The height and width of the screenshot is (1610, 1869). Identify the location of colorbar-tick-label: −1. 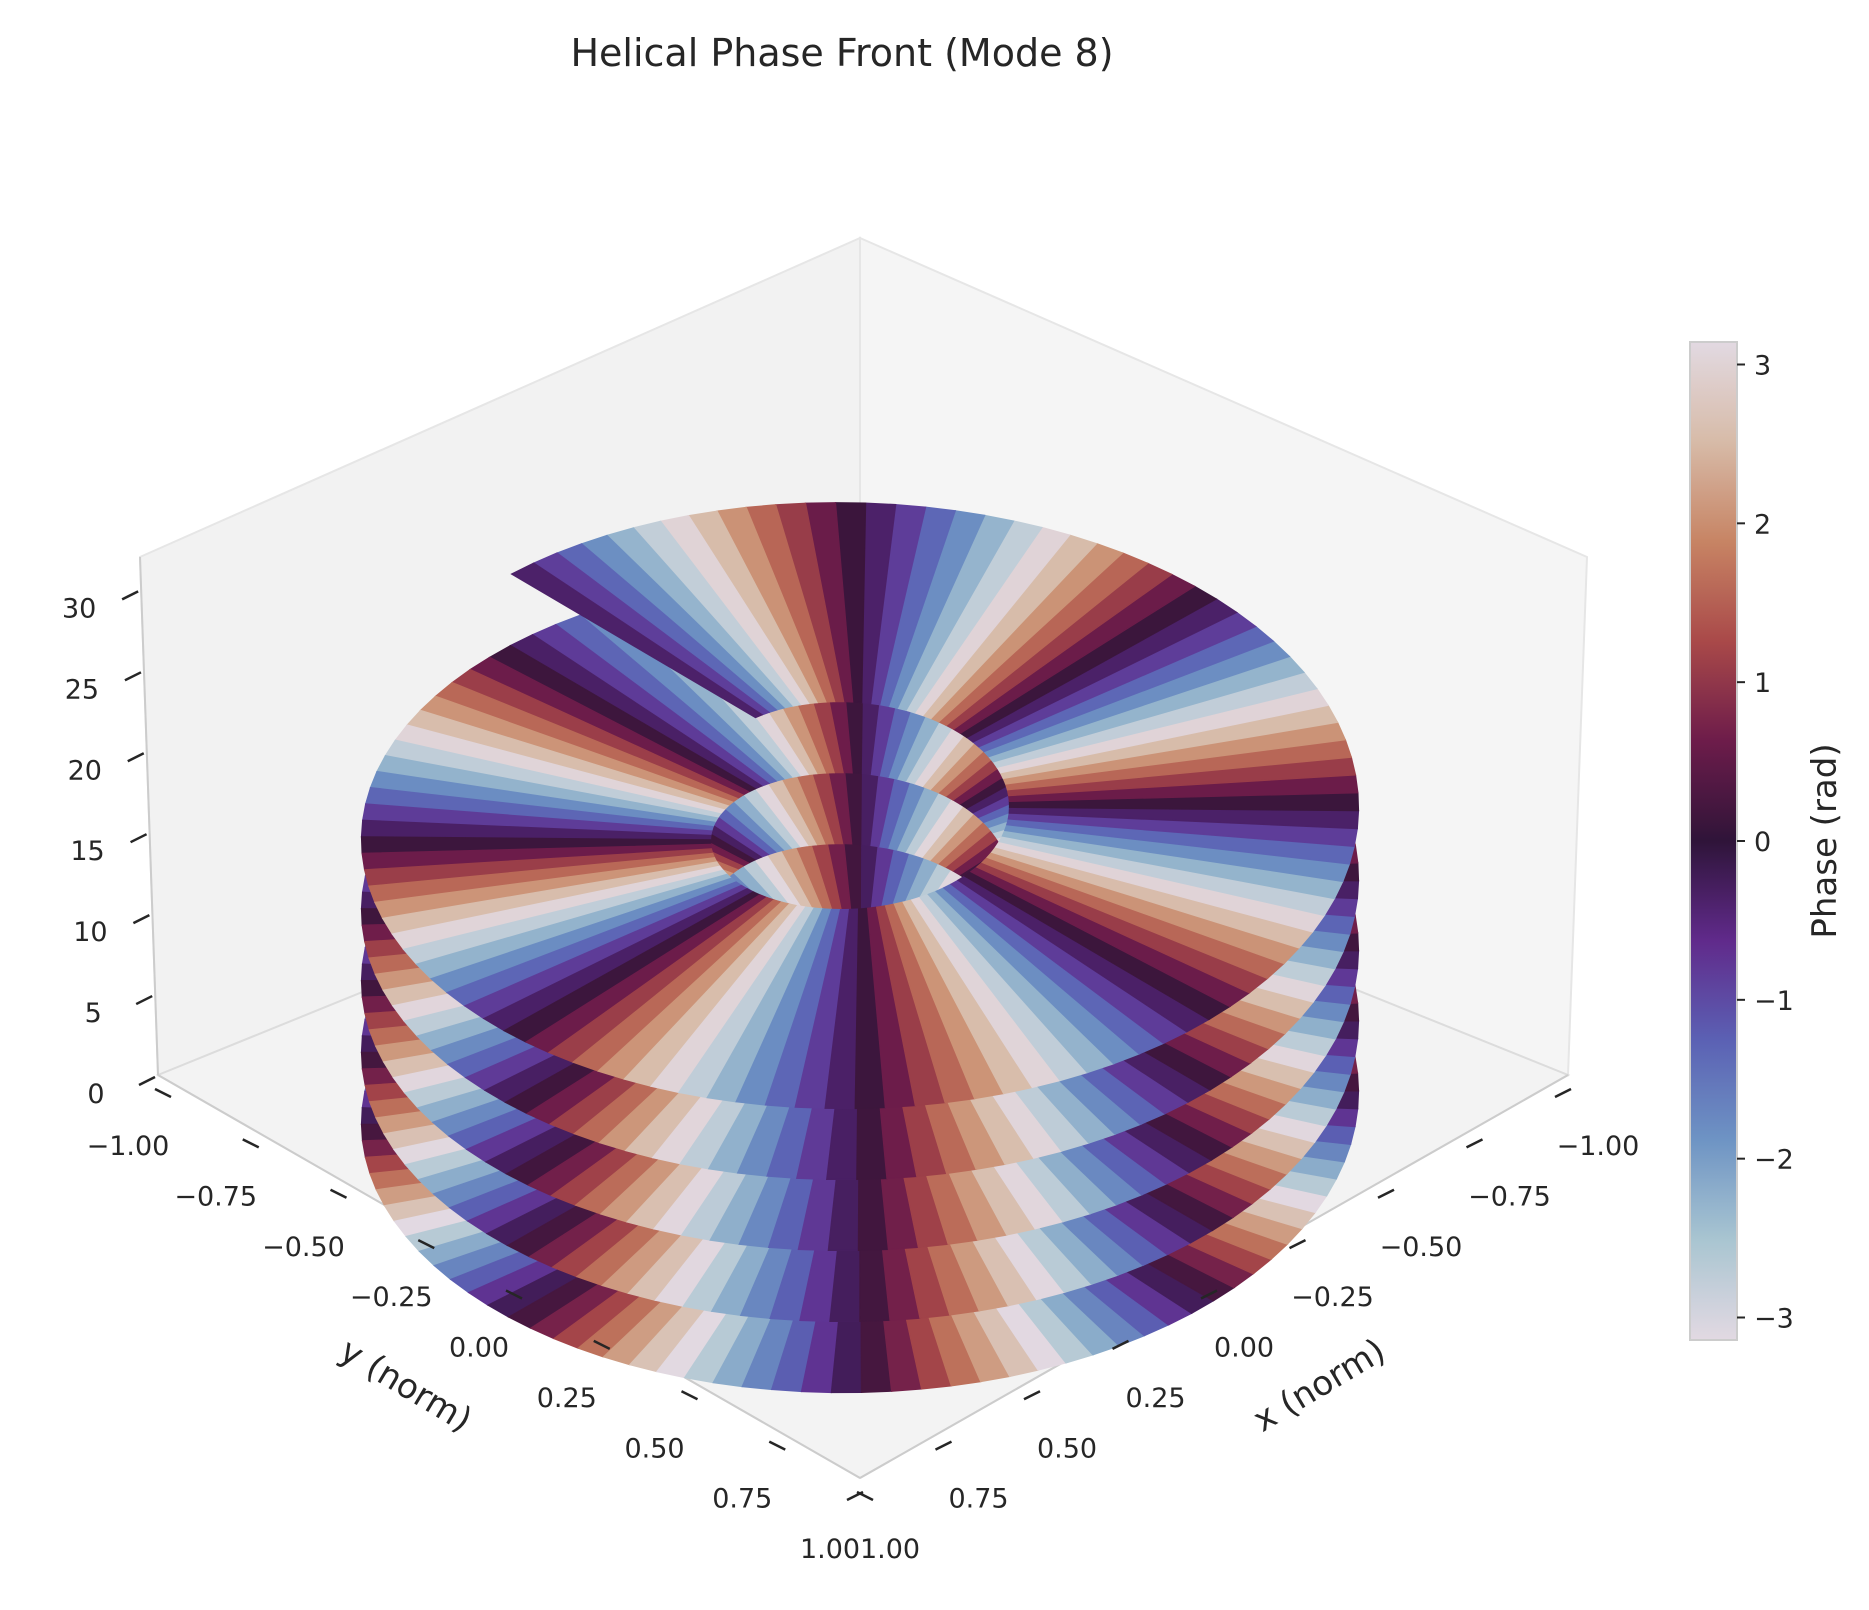
(1774, 1001).